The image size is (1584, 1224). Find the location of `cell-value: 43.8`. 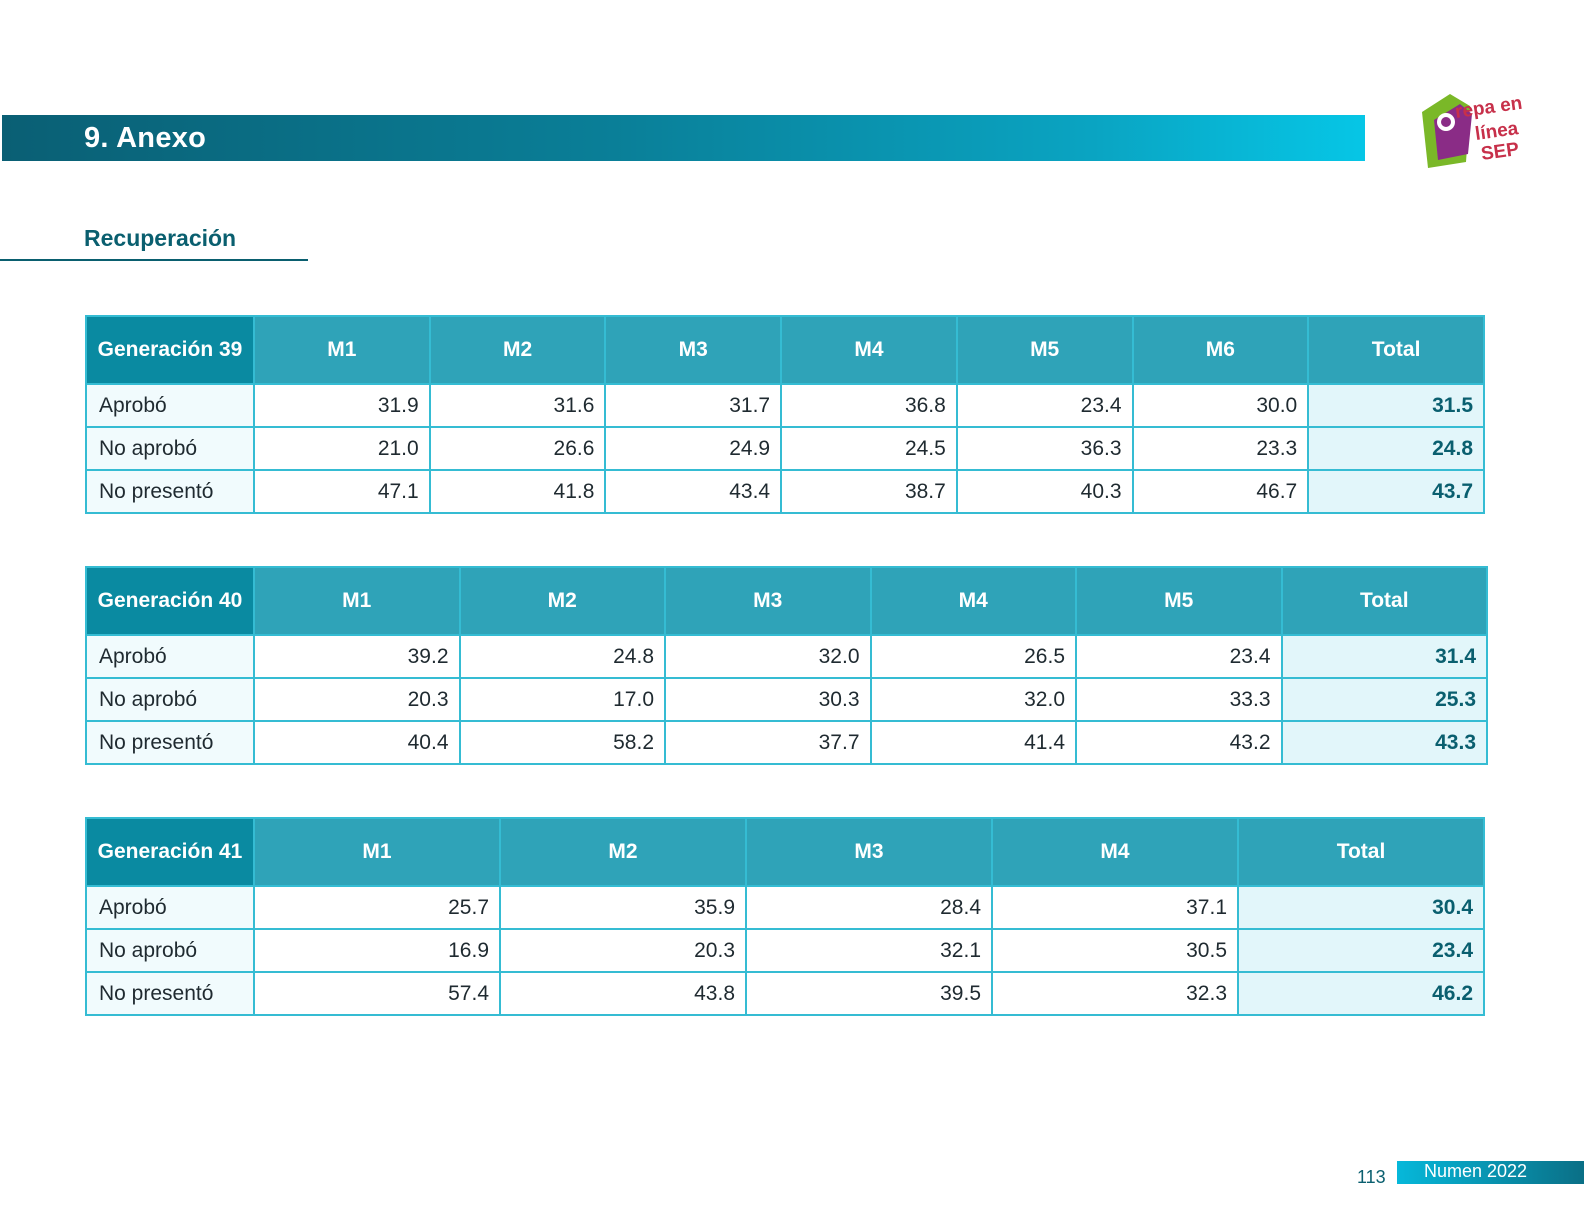

cell-value: 43.8 is located at coordinates (623, 993).